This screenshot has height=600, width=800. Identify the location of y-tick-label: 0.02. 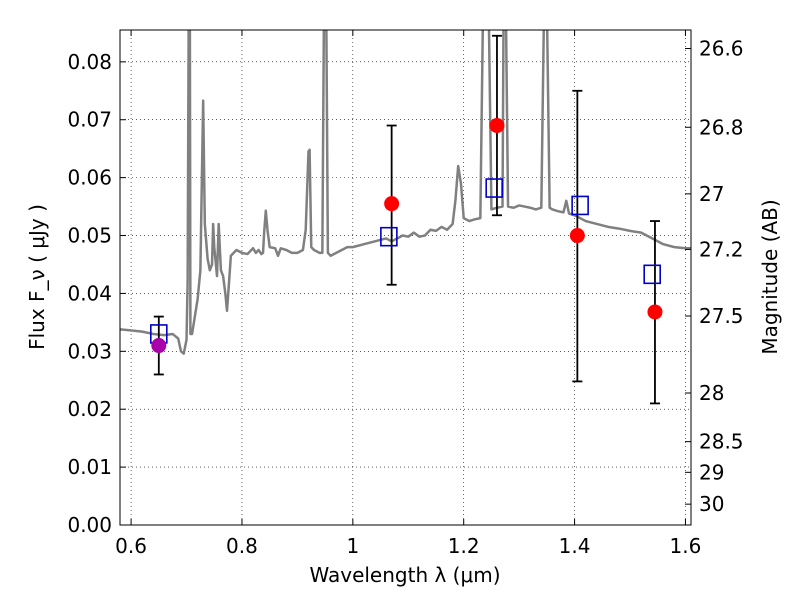
(89, 409).